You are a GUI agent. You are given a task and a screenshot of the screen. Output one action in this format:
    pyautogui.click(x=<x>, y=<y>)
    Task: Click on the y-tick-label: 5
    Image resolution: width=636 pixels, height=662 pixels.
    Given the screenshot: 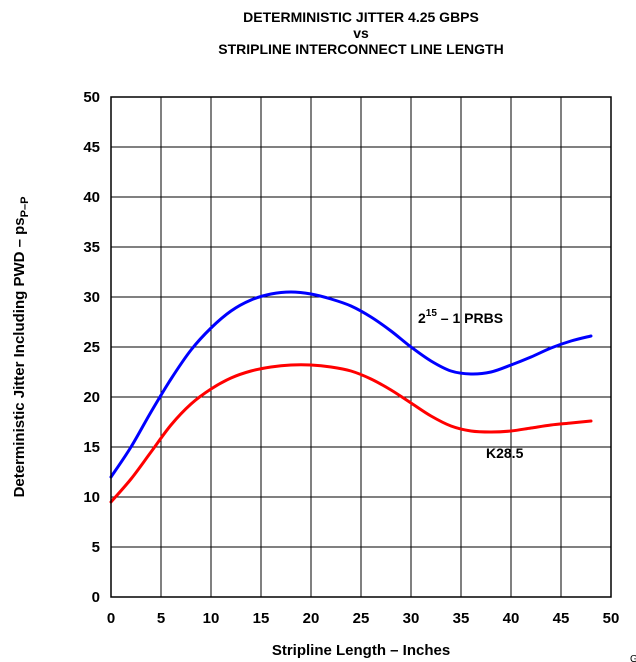 What is the action you would take?
    pyautogui.click(x=96, y=547)
    